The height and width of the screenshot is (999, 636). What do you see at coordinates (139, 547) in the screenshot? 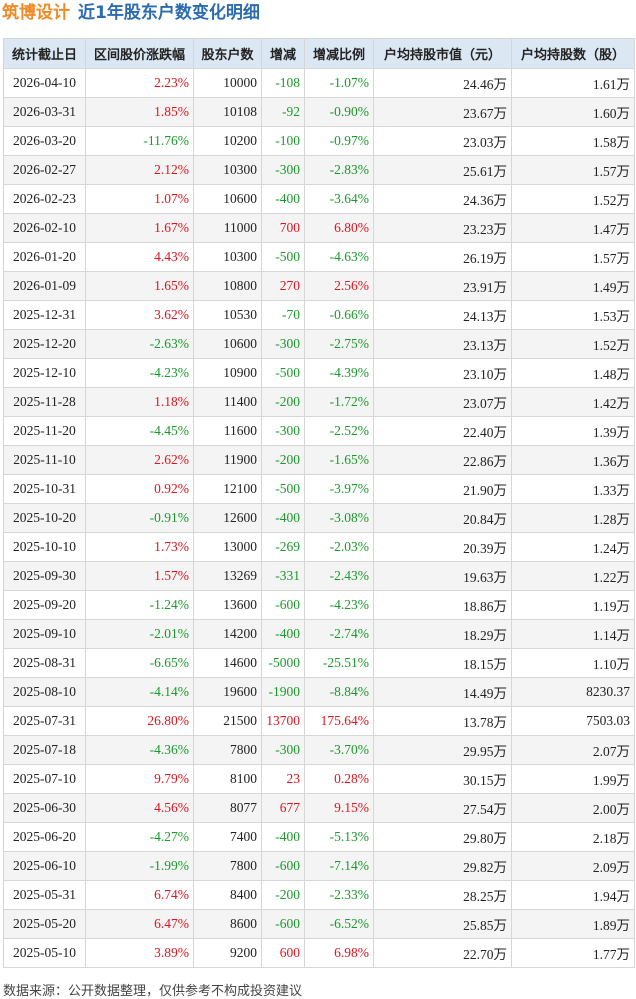
I see `table-cell: 1.73%` at bounding box center [139, 547].